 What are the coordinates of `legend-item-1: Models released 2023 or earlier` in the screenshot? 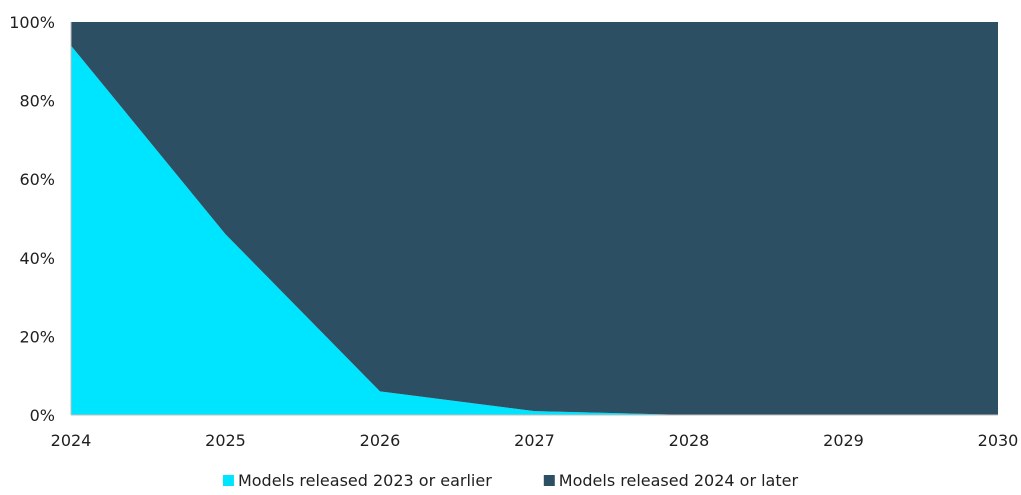 It's located at (357, 480).